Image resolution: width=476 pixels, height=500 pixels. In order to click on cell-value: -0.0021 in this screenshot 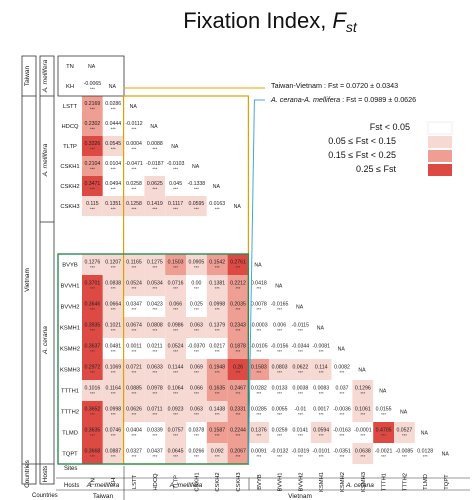, I will do `click(384, 452)`.